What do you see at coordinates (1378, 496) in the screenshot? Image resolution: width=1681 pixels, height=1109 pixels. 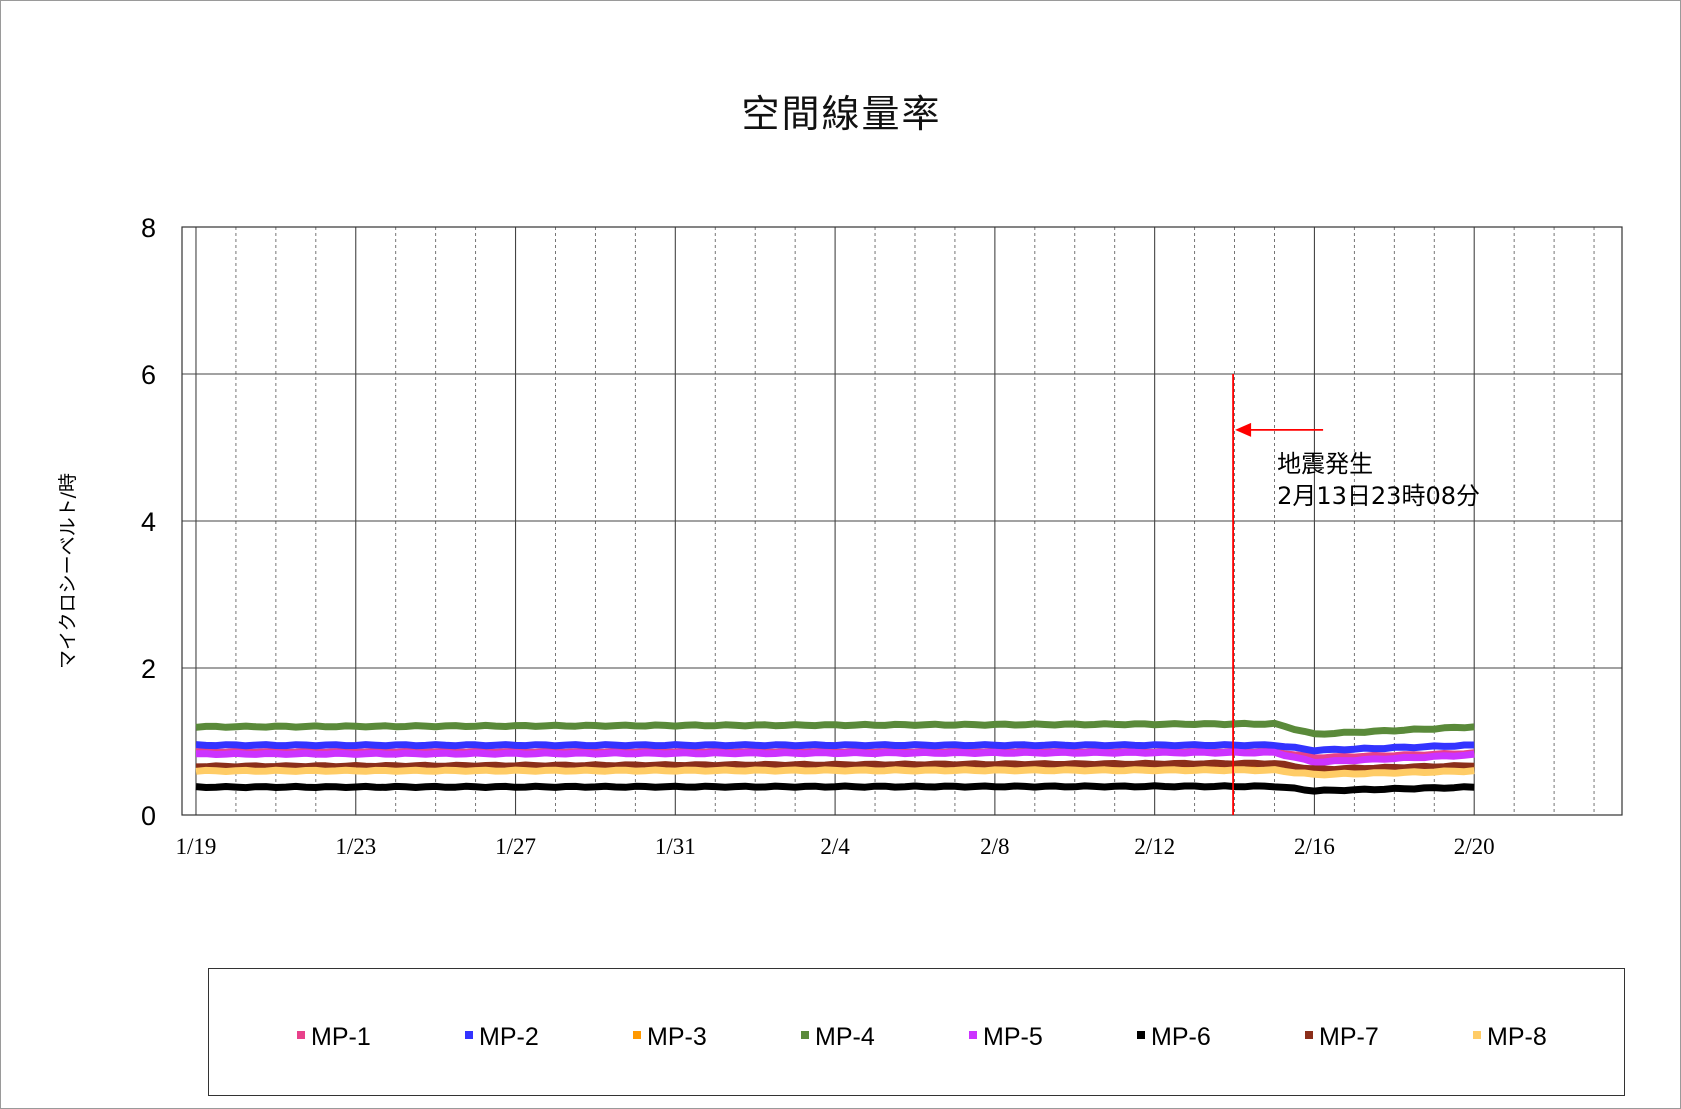 I see `annotation-line2: 2月13日23時08分` at bounding box center [1378, 496].